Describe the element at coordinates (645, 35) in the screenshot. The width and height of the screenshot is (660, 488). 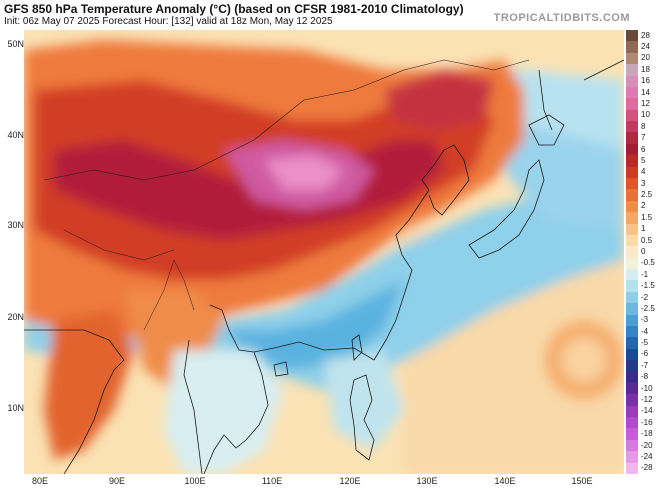
I see `colorbar-label: 28` at that location.